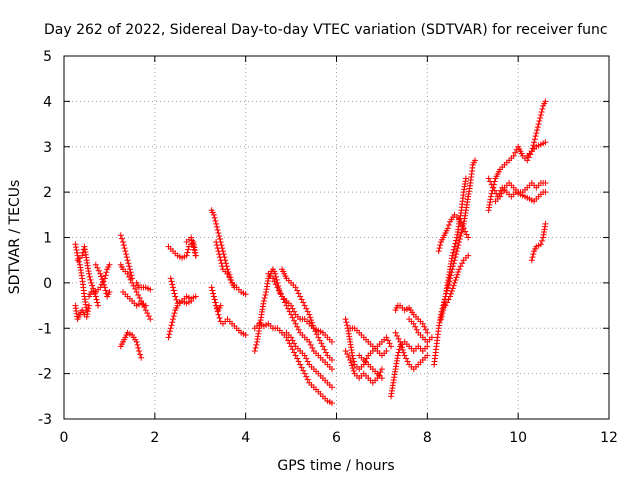 The image size is (640, 480). I want to click on y-axis-label: SDTVAR / TECUs, so click(15, 237).